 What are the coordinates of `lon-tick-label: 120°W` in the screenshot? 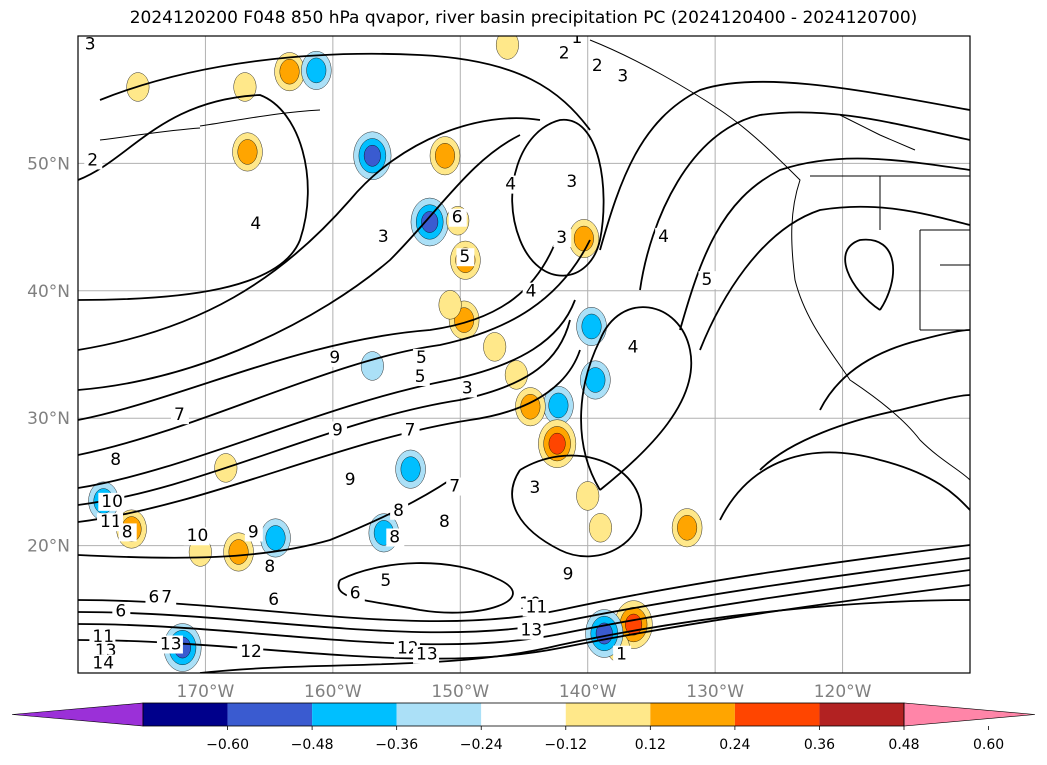 It's located at (843, 692).